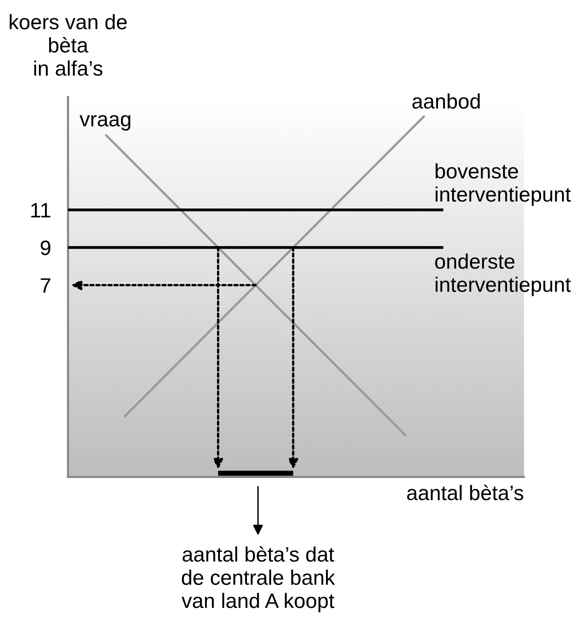 The height and width of the screenshot is (619, 579). Describe the element at coordinates (259, 579) in the screenshot. I see `text: aantal bèta’s dat de centrale bank van land A koopt` at that location.